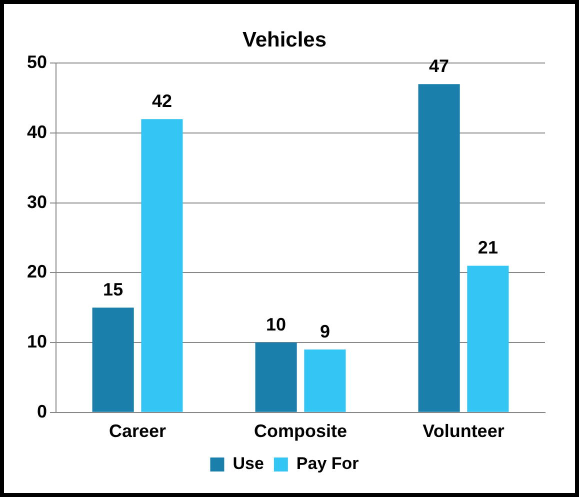 The width and height of the screenshot is (579, 497). What do you see at coordinates (463, 431) in the screenshot?
I see `x-tick-label: Volunteer` at bounding box center [463, 431].